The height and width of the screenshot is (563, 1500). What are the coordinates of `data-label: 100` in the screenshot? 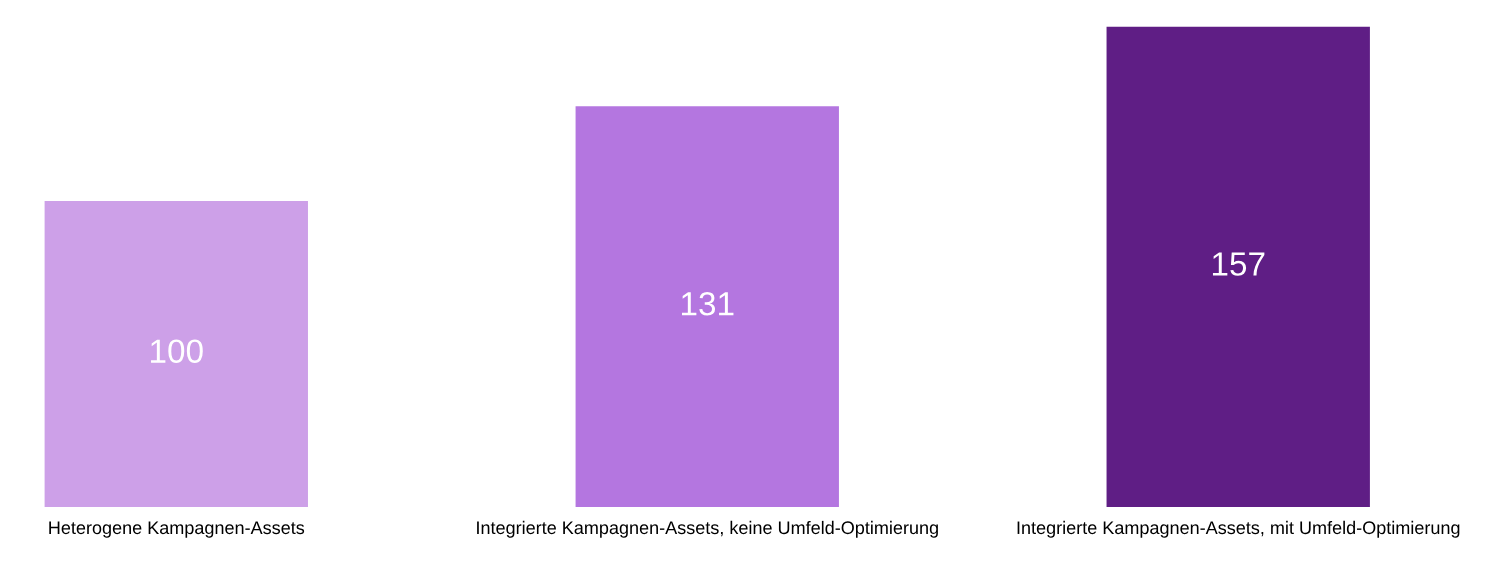 It's located at (177, 351).